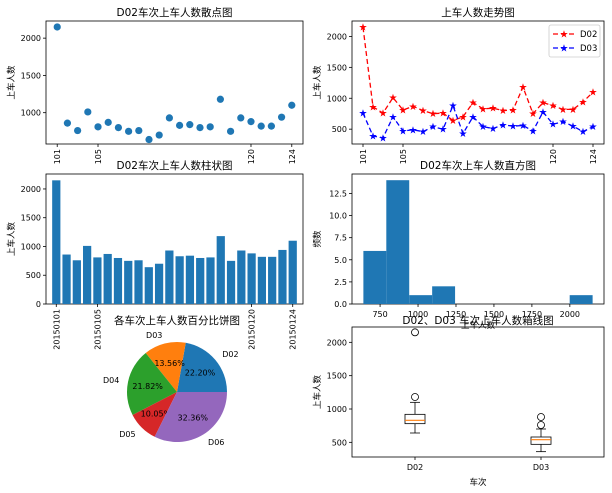 The image size is (612, 493). Describe the element at coordinates (340, 260) in the screenshot. I see `y-tick-label: 5.0` at that location.